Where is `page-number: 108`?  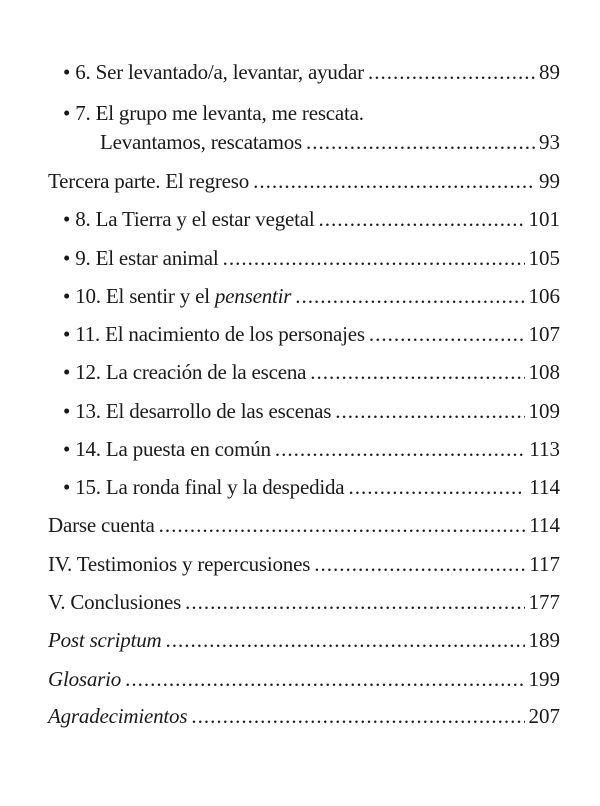
page-number: 108 is located at coordinates (544, 372).